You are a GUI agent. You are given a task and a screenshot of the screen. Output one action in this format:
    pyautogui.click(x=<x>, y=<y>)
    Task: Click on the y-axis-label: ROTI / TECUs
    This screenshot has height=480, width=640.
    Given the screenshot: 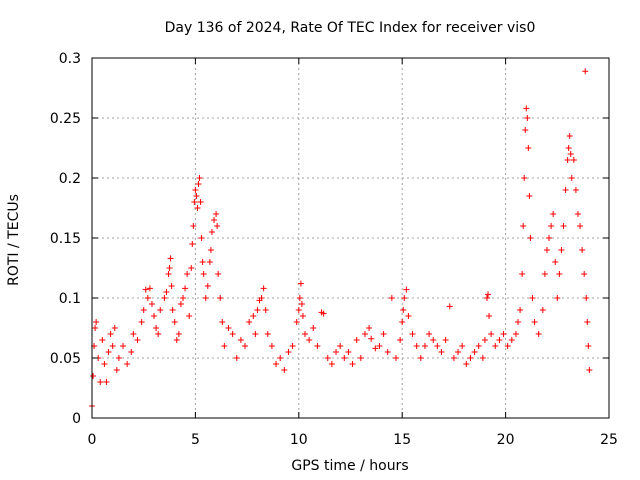 What is the action you would take?
    pyautogui.click(x=14, y=240)
    